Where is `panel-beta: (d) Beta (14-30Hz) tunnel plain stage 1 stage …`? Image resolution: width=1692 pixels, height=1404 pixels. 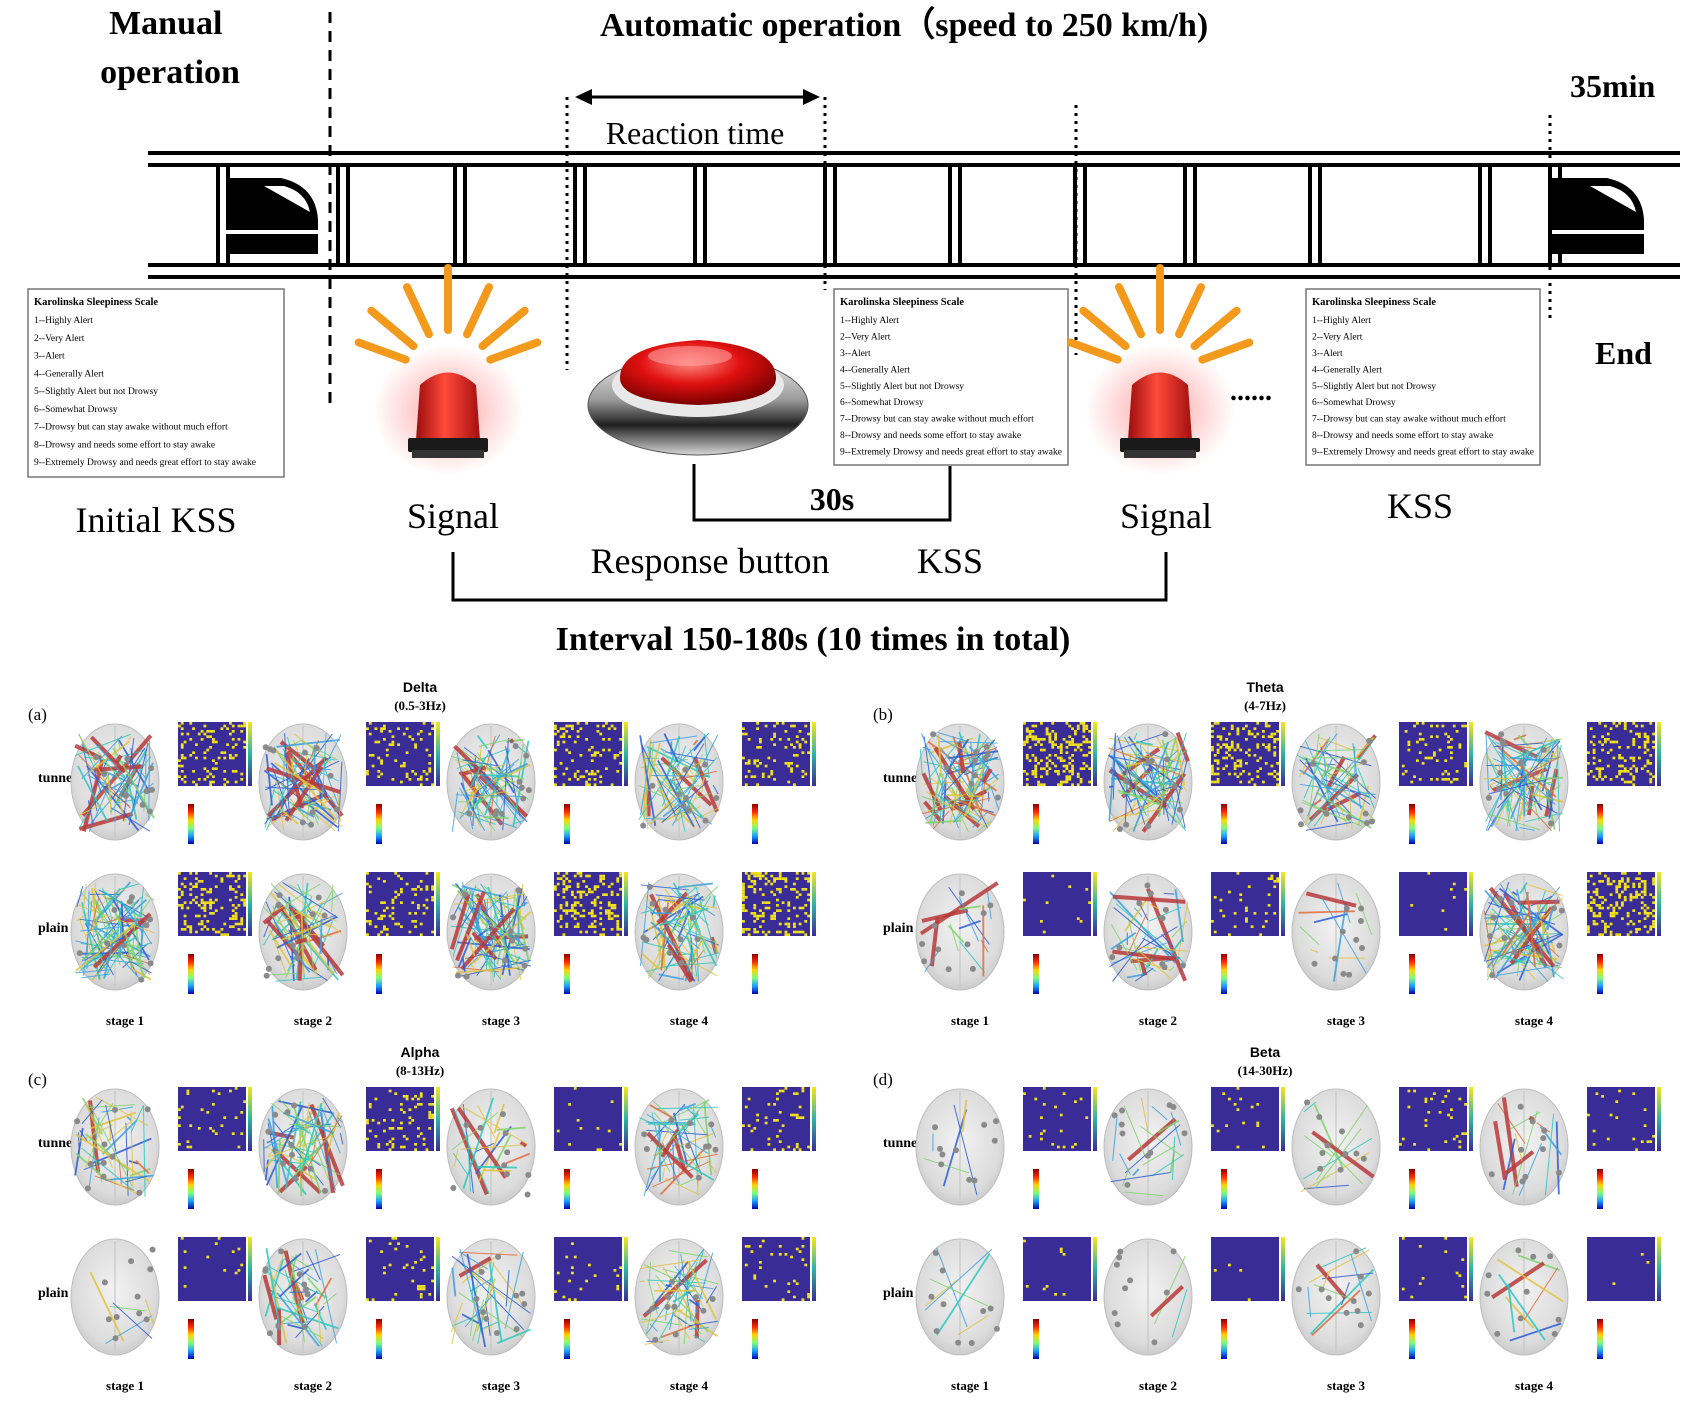
panel-beta: (d) Beta (14-30Hz) tunnel plain stage 1 stage … is located at coordinates (1267, 1218).